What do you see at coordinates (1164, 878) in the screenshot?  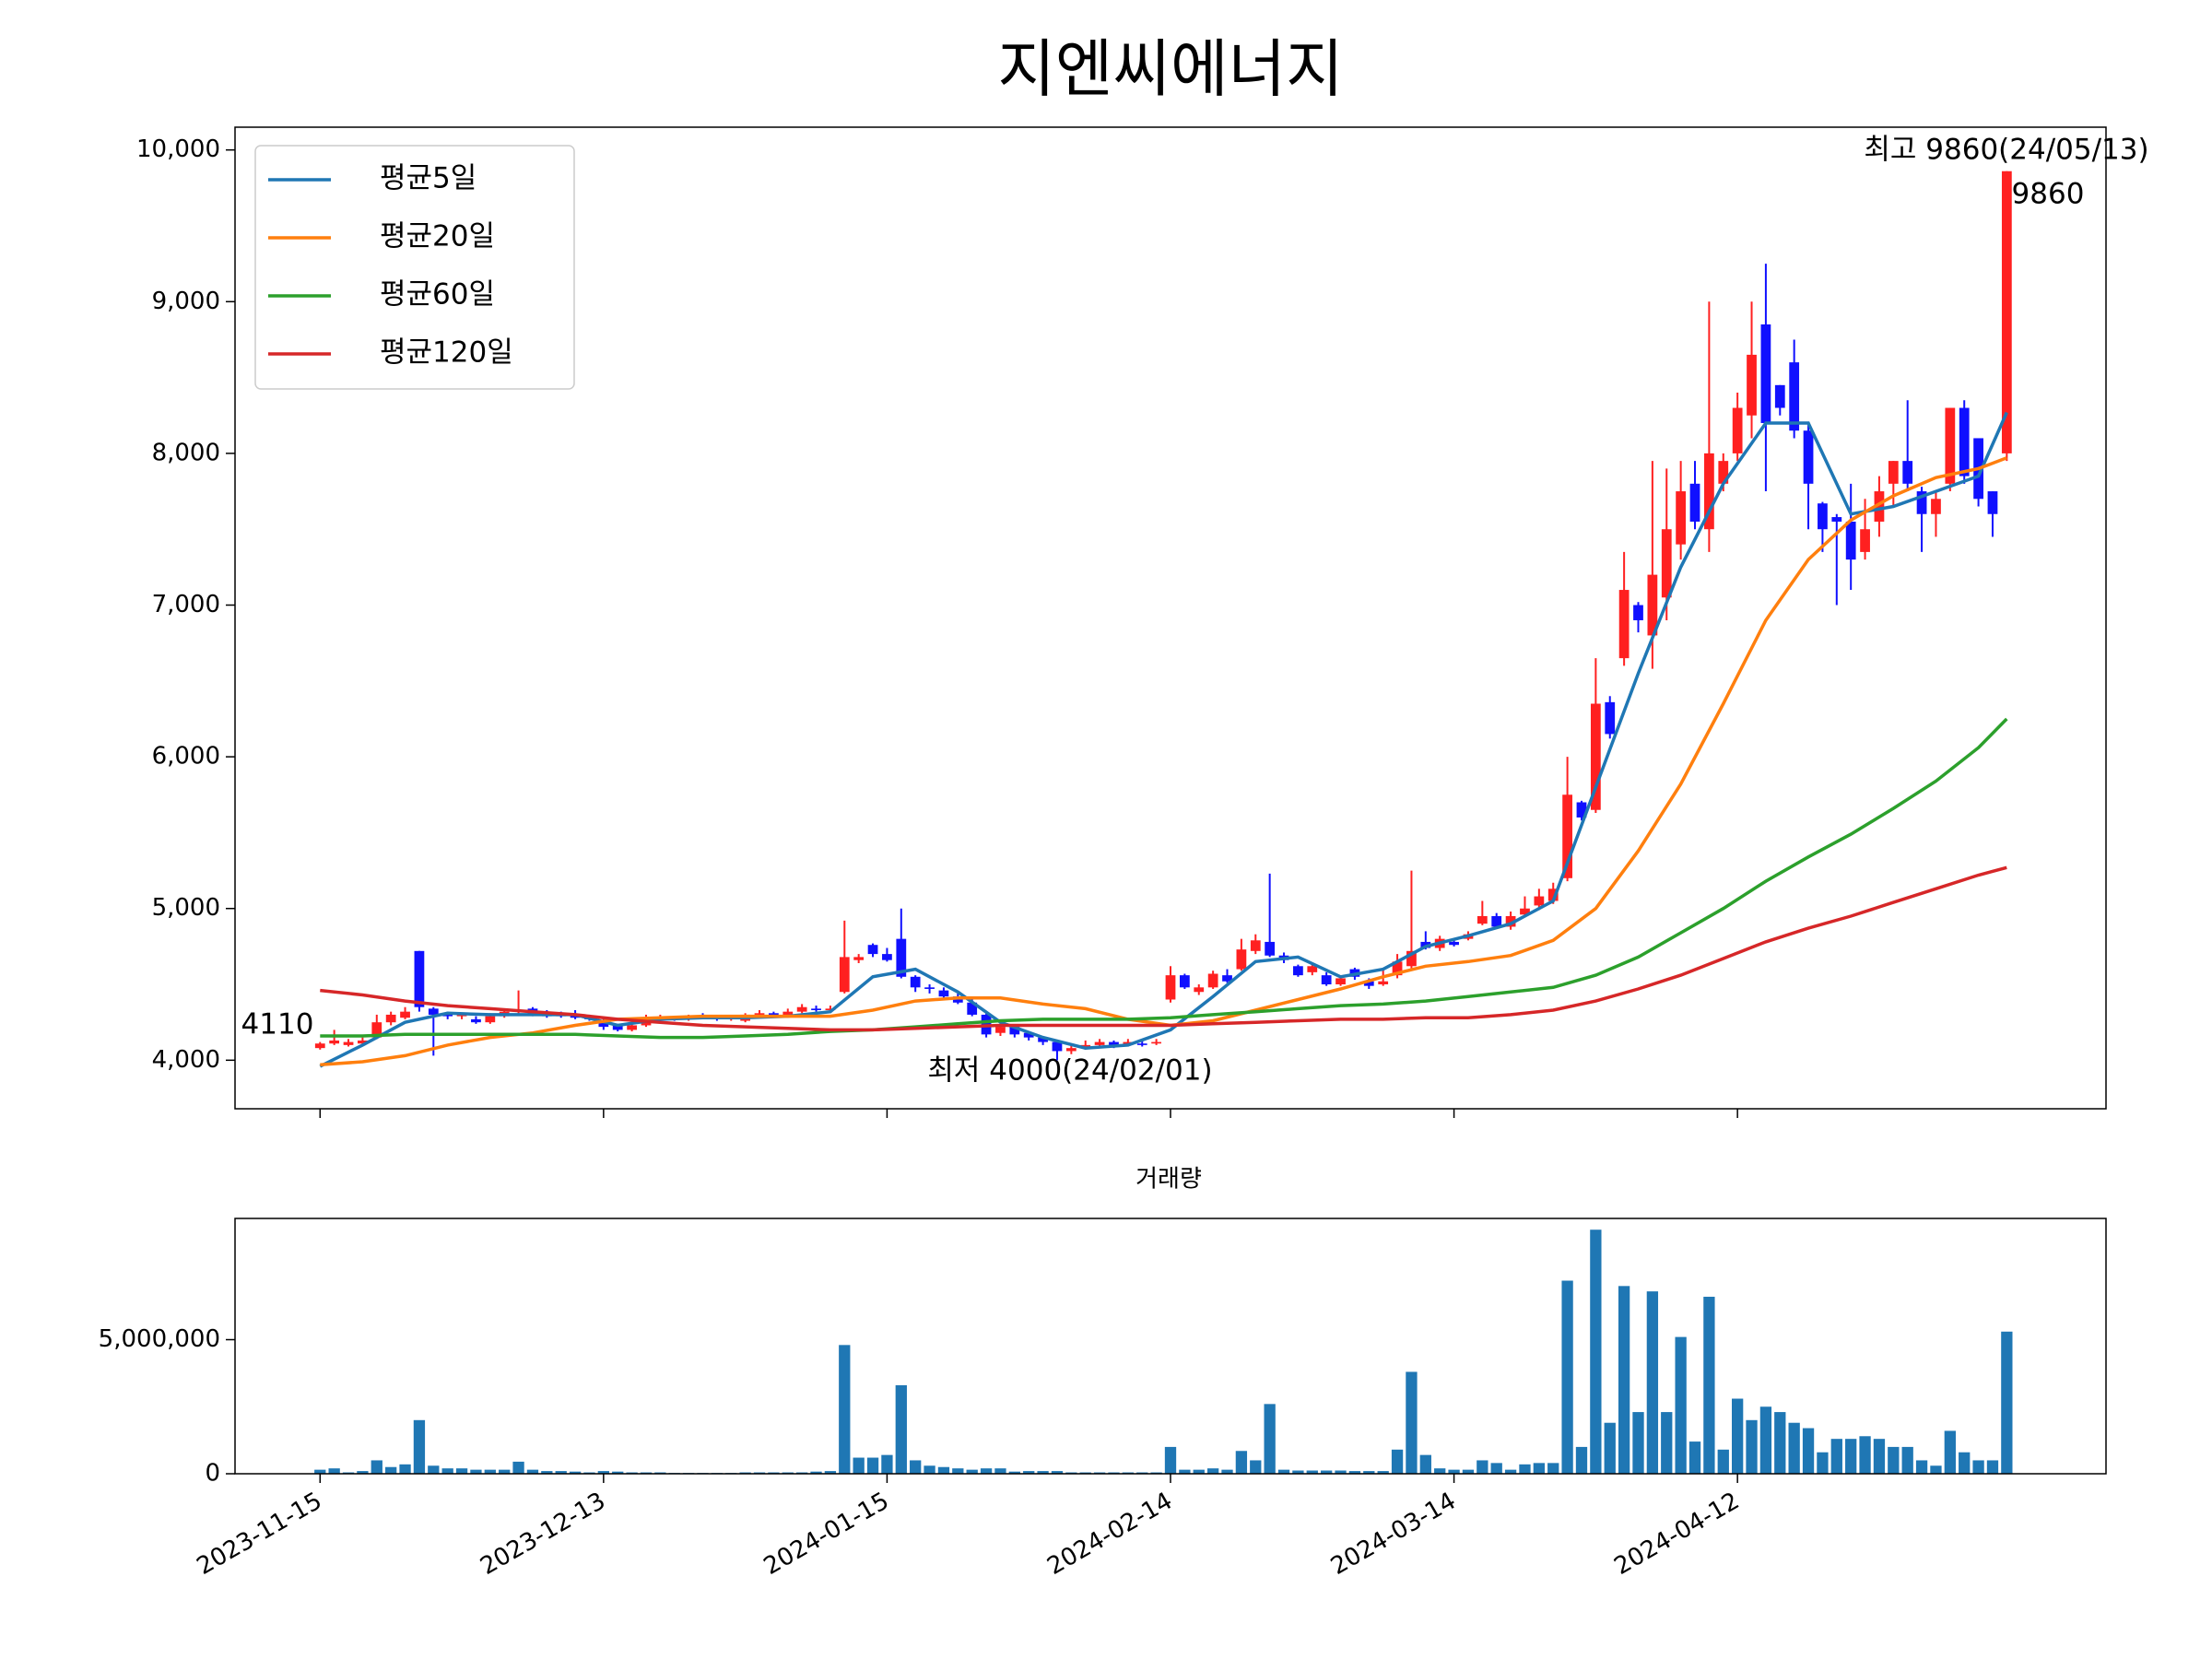 I see `ma-line` at bounding box center [1164, 878].